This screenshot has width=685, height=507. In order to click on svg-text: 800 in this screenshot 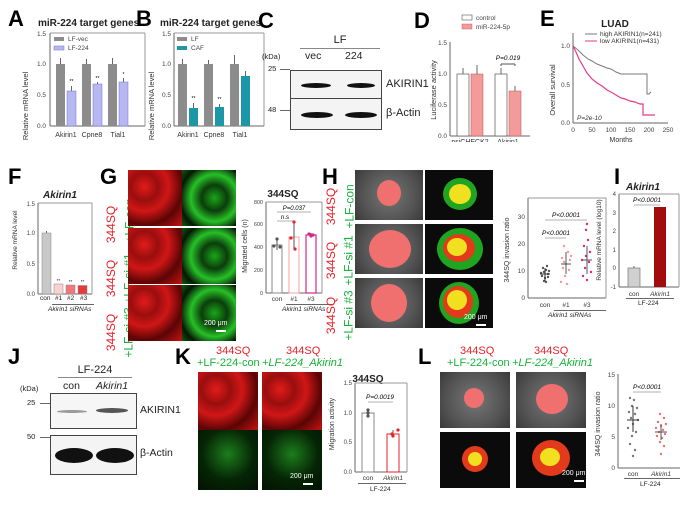, I will do `click(258, 203)`.